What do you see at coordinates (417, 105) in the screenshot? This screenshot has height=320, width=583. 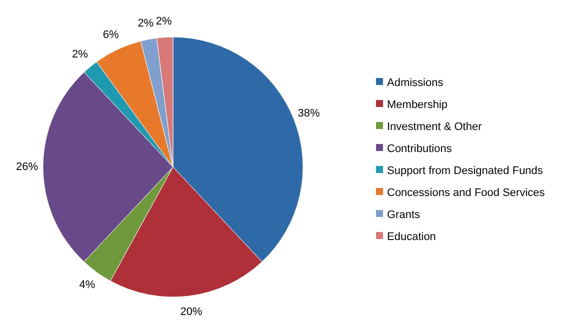 I see `legend-label: Membership` at bounding box center [417, 105].